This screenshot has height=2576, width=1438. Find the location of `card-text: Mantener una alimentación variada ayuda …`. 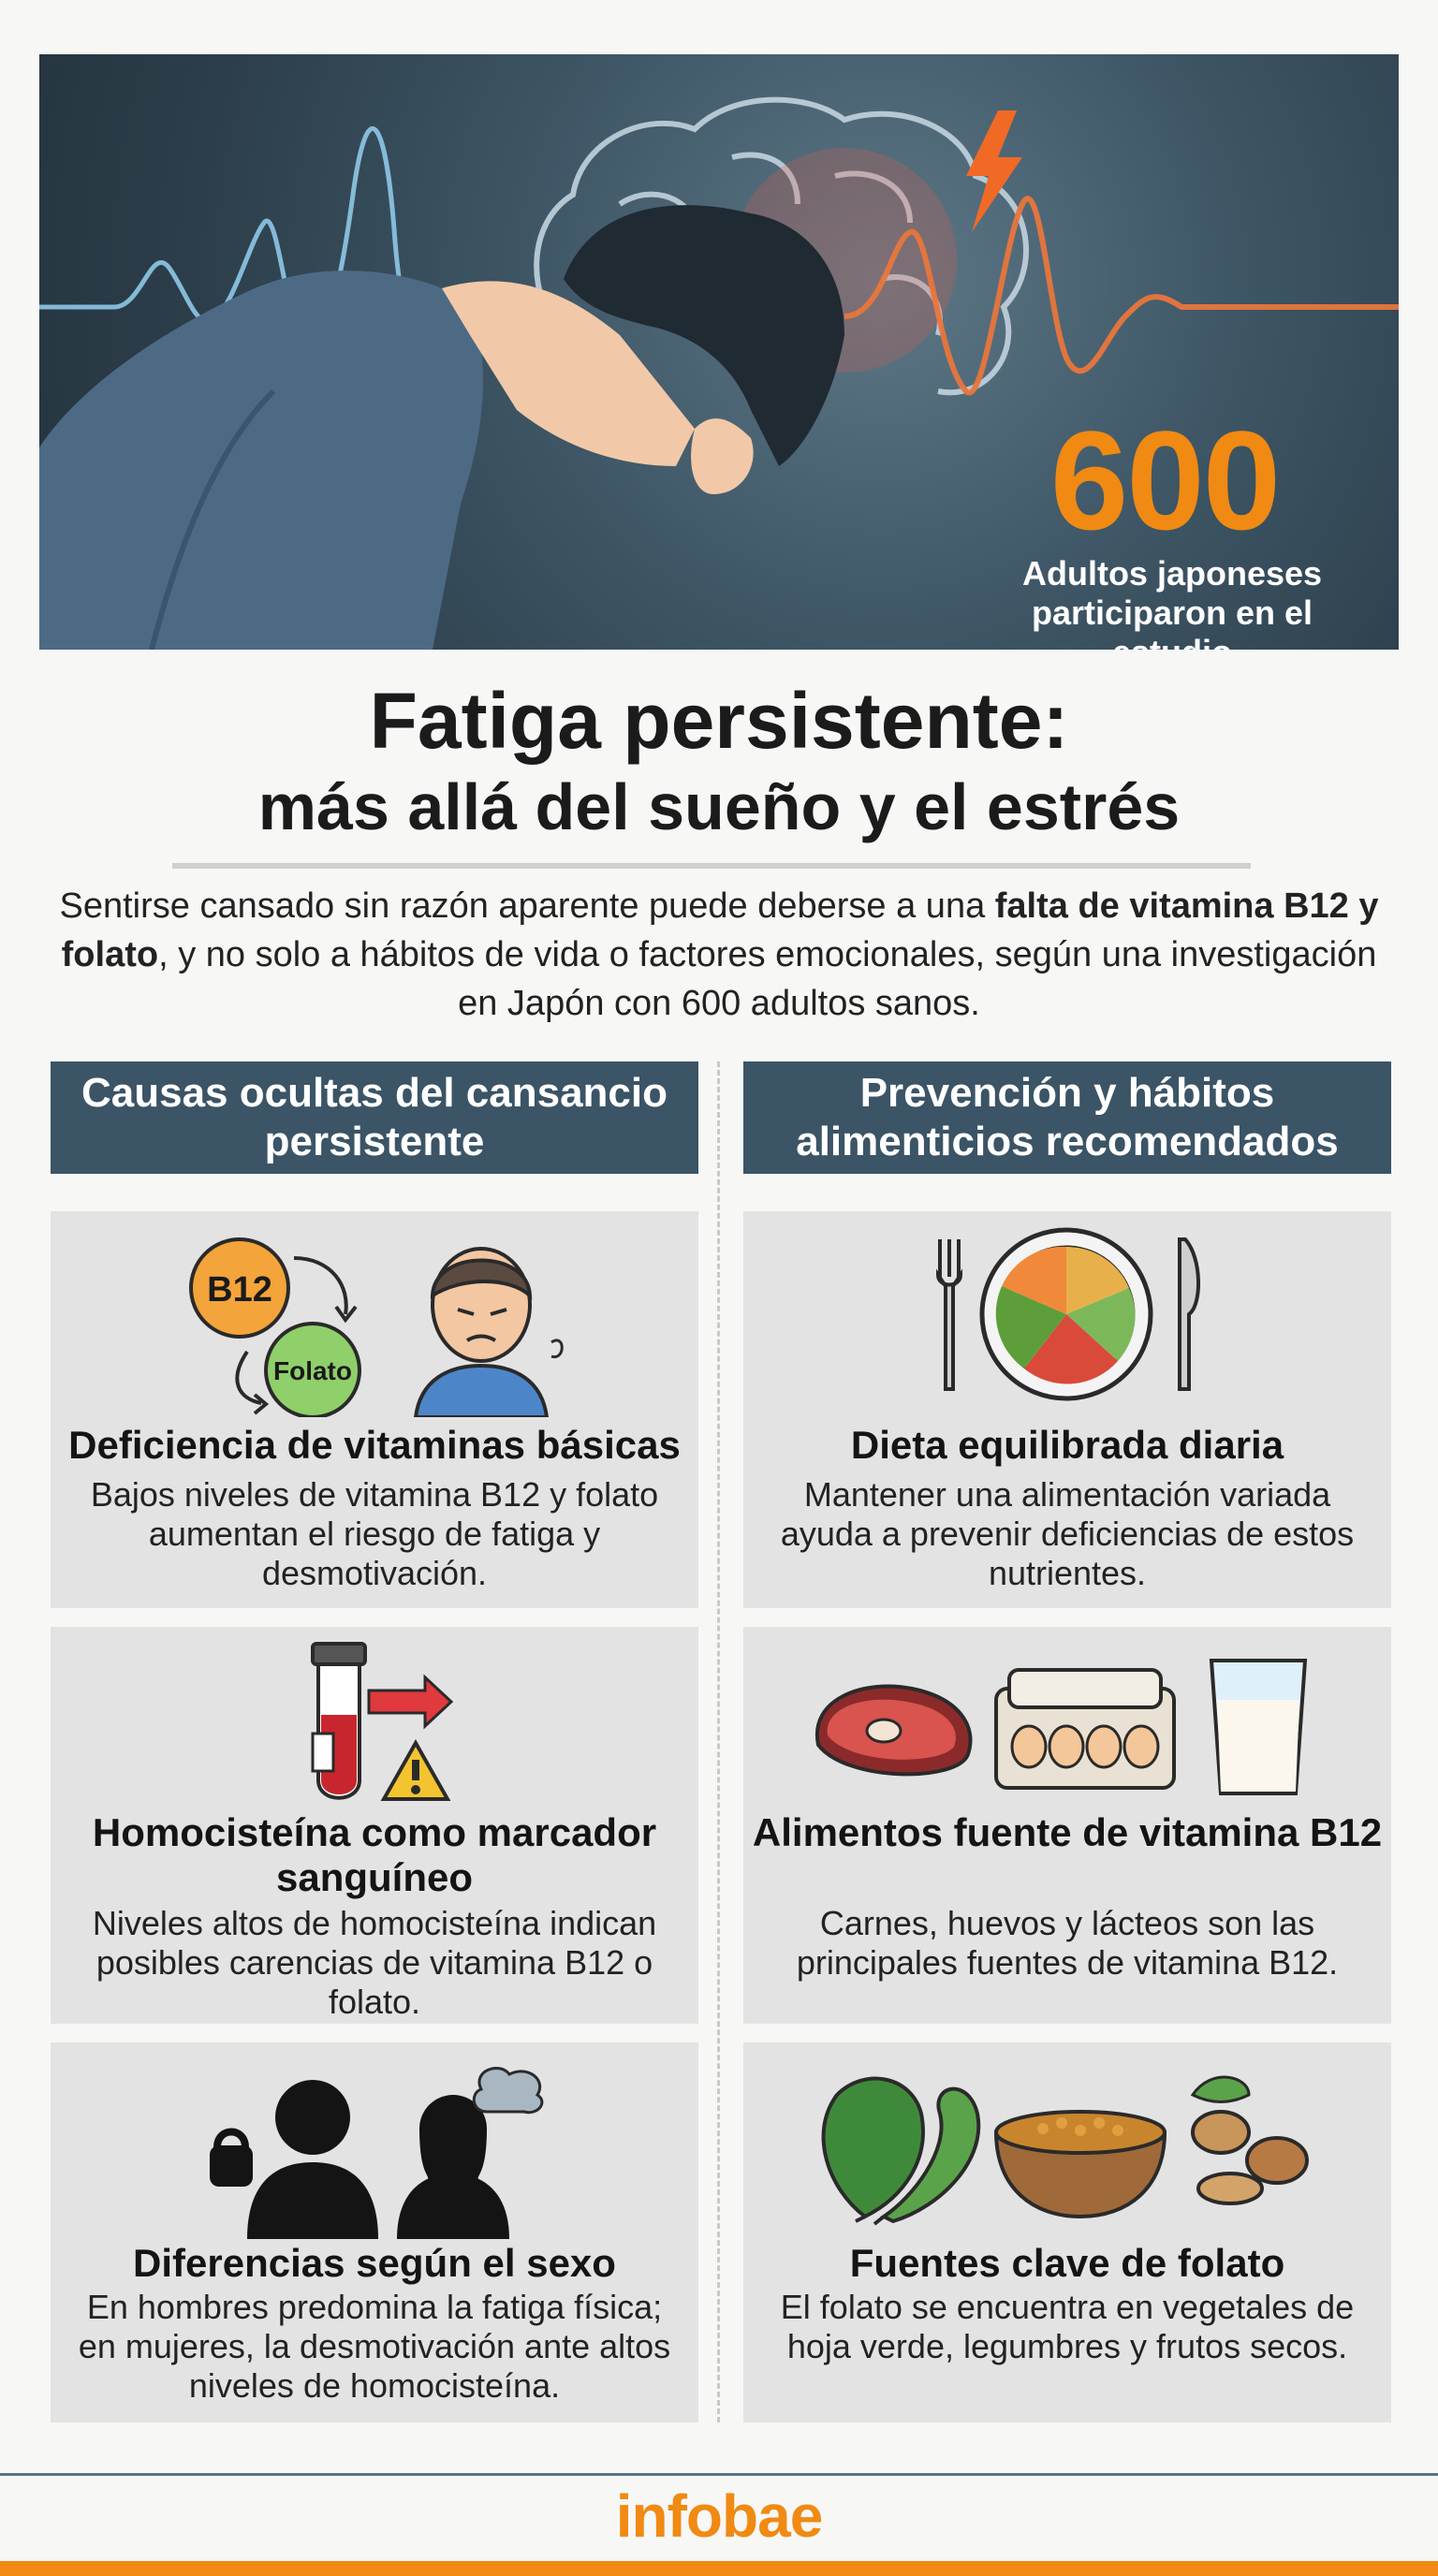

card-text: Mantener una alimentación variada ayuda … is located at coordinates (1067, 1533).